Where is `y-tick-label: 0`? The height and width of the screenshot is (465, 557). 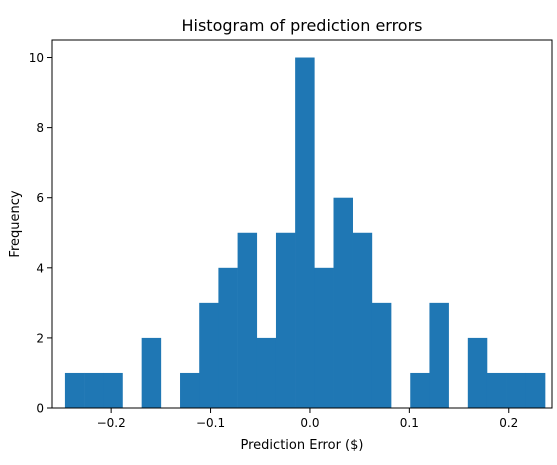
y-tick-label: 0 is located at coordinates (40, 409).